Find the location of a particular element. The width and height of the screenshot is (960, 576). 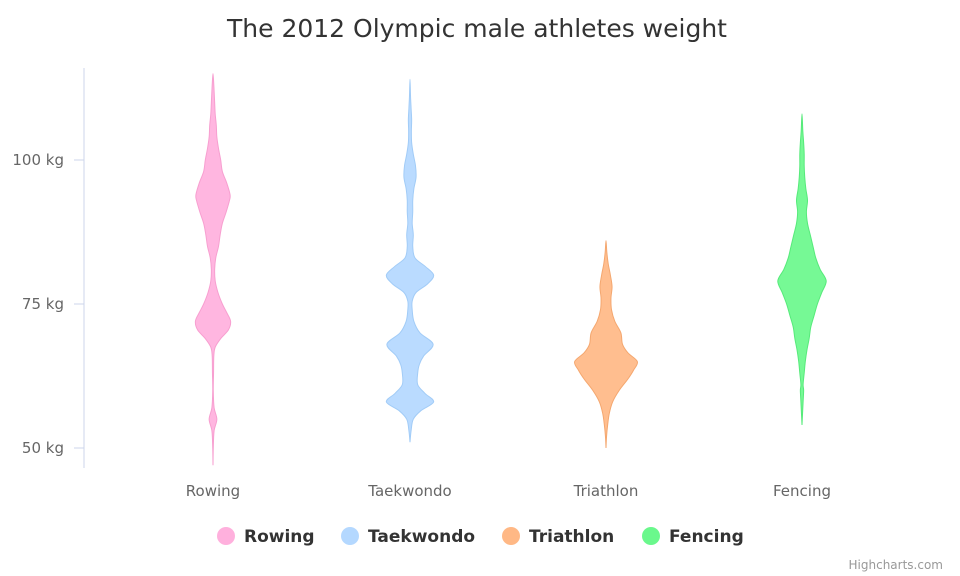

legend-item-taekwondo: Taekwondo is located at coordinates (408, 537).